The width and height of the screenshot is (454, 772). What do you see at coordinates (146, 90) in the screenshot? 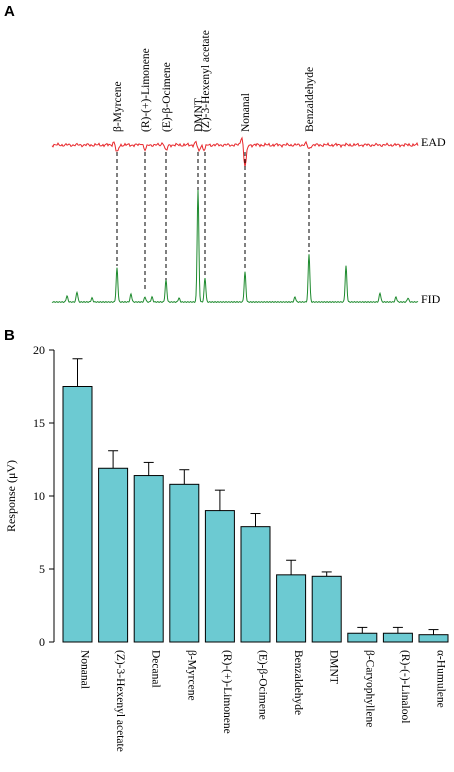
I see `peak-label: (R)-(+)-Limonene` at bounding box center [146, 90].